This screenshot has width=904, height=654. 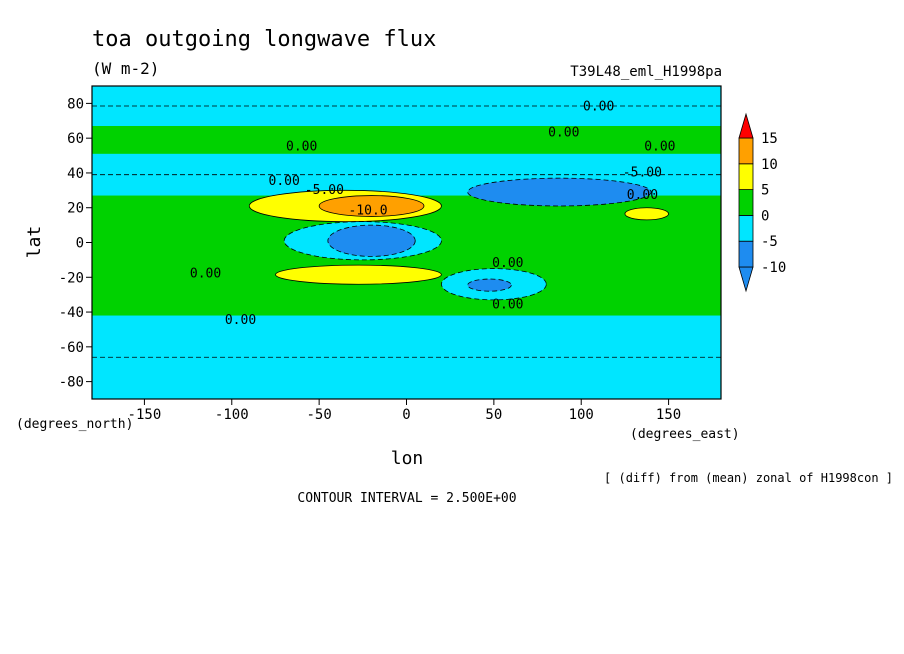 I want to click on colorbar-label: -5, so click(x=769, y=242).